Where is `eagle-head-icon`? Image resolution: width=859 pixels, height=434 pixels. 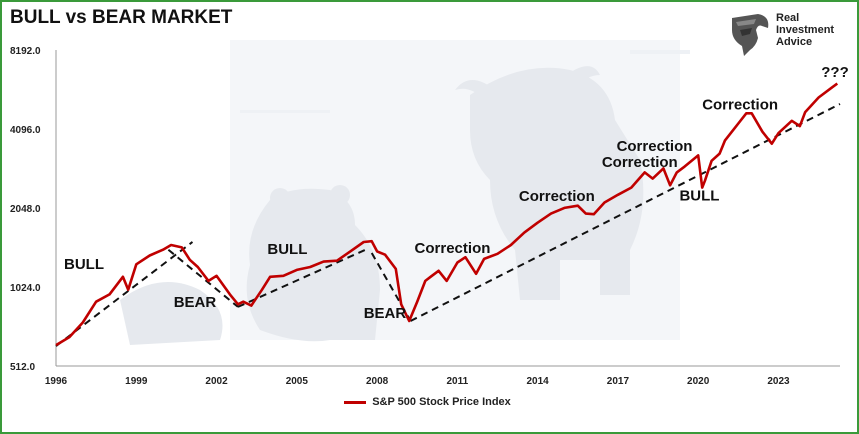 eagle-head-icon is located at coordinates (750, 35).